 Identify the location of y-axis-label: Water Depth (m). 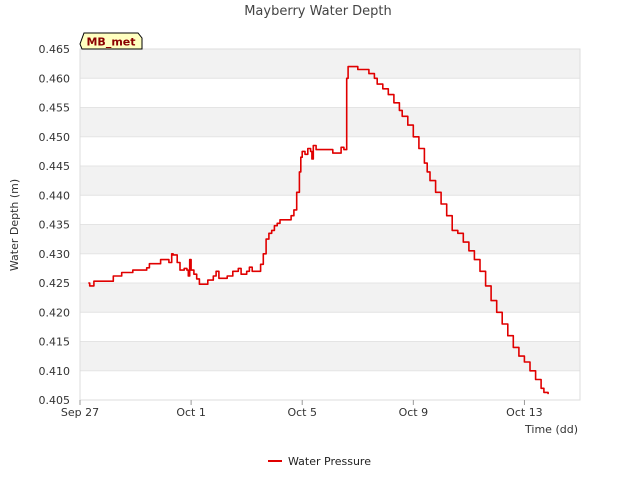
(14, 225).